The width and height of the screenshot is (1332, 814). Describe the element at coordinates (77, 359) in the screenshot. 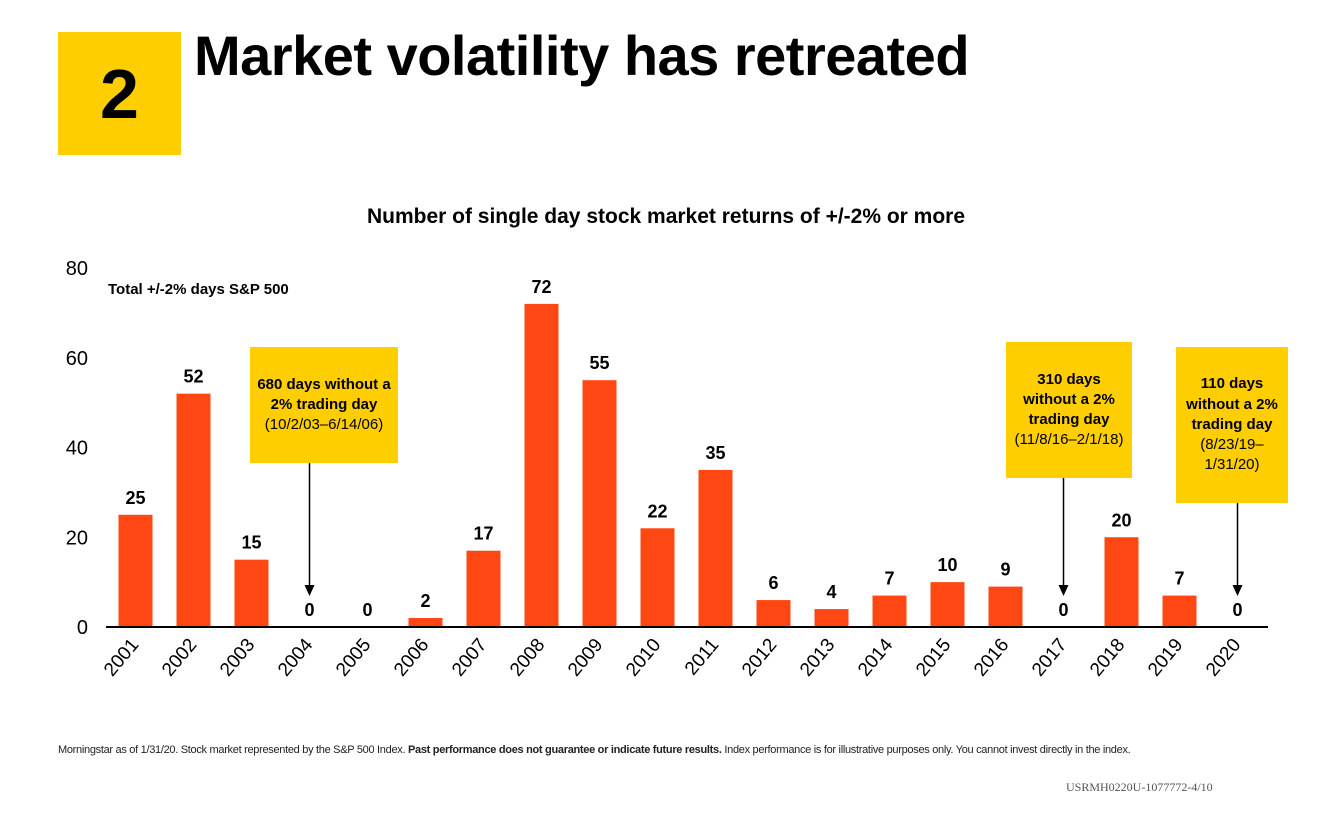

I see `y-tick-label: 60` at that location.